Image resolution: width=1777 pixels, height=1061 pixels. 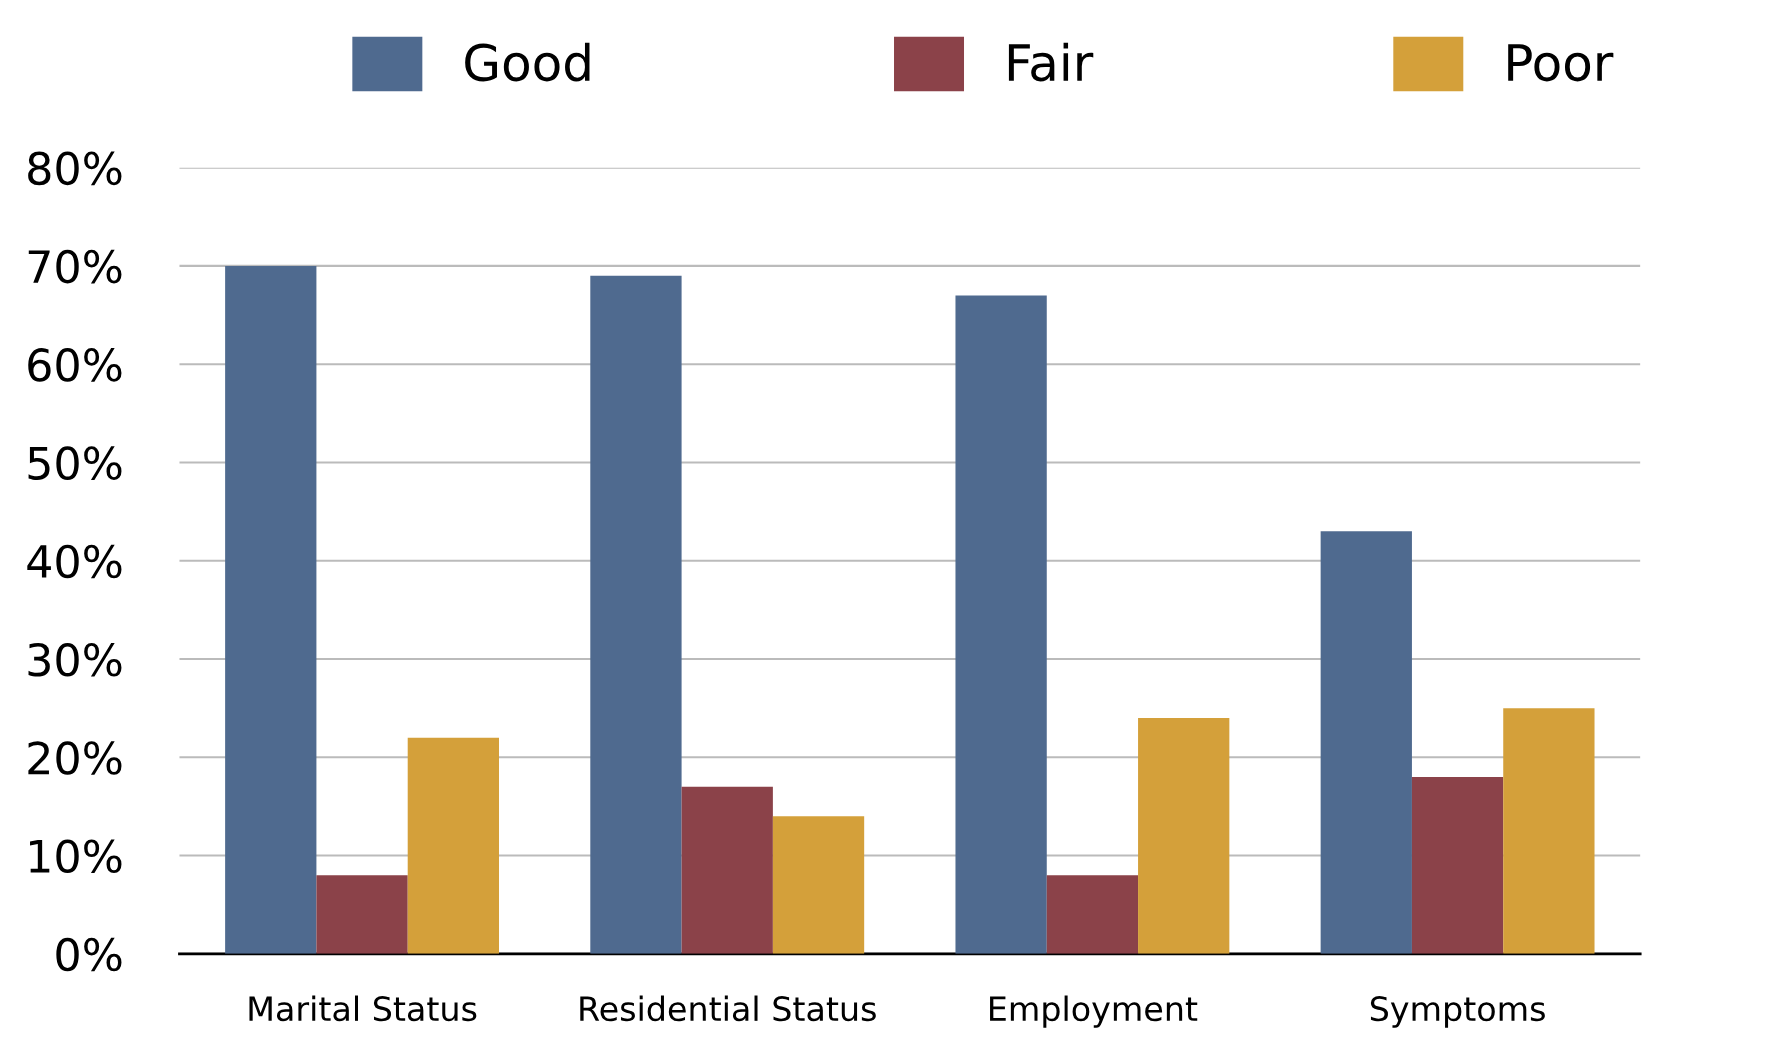 What do you see at coordinates (1457, 1012) in the screenshot?
I see `x-tick-label: Symptoms` at bounding box center [1457, 1012].